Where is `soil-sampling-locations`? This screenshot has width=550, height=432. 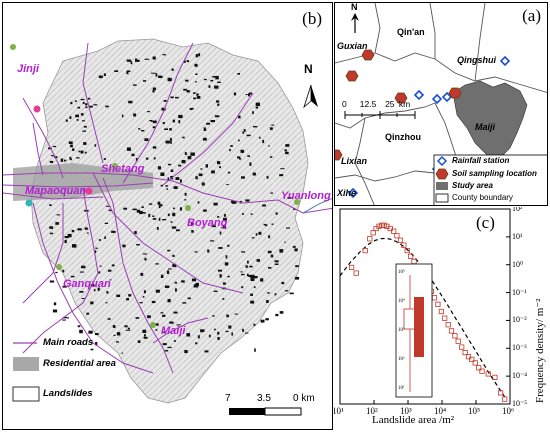 soil-sampling-locations is located at coordinates (398, 105).